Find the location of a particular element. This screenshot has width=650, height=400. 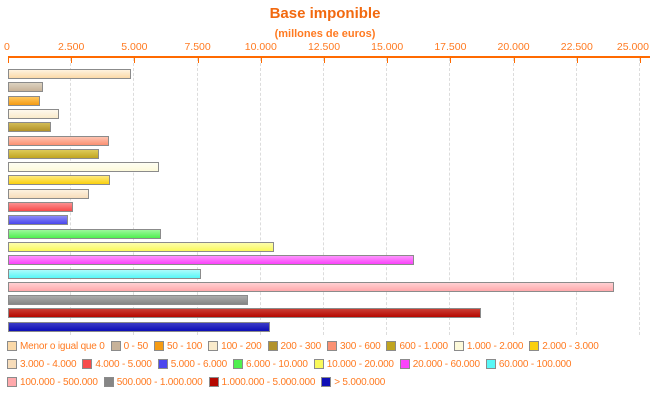

bar-3.000 - 4.000 is located at coordinates (48, 193).